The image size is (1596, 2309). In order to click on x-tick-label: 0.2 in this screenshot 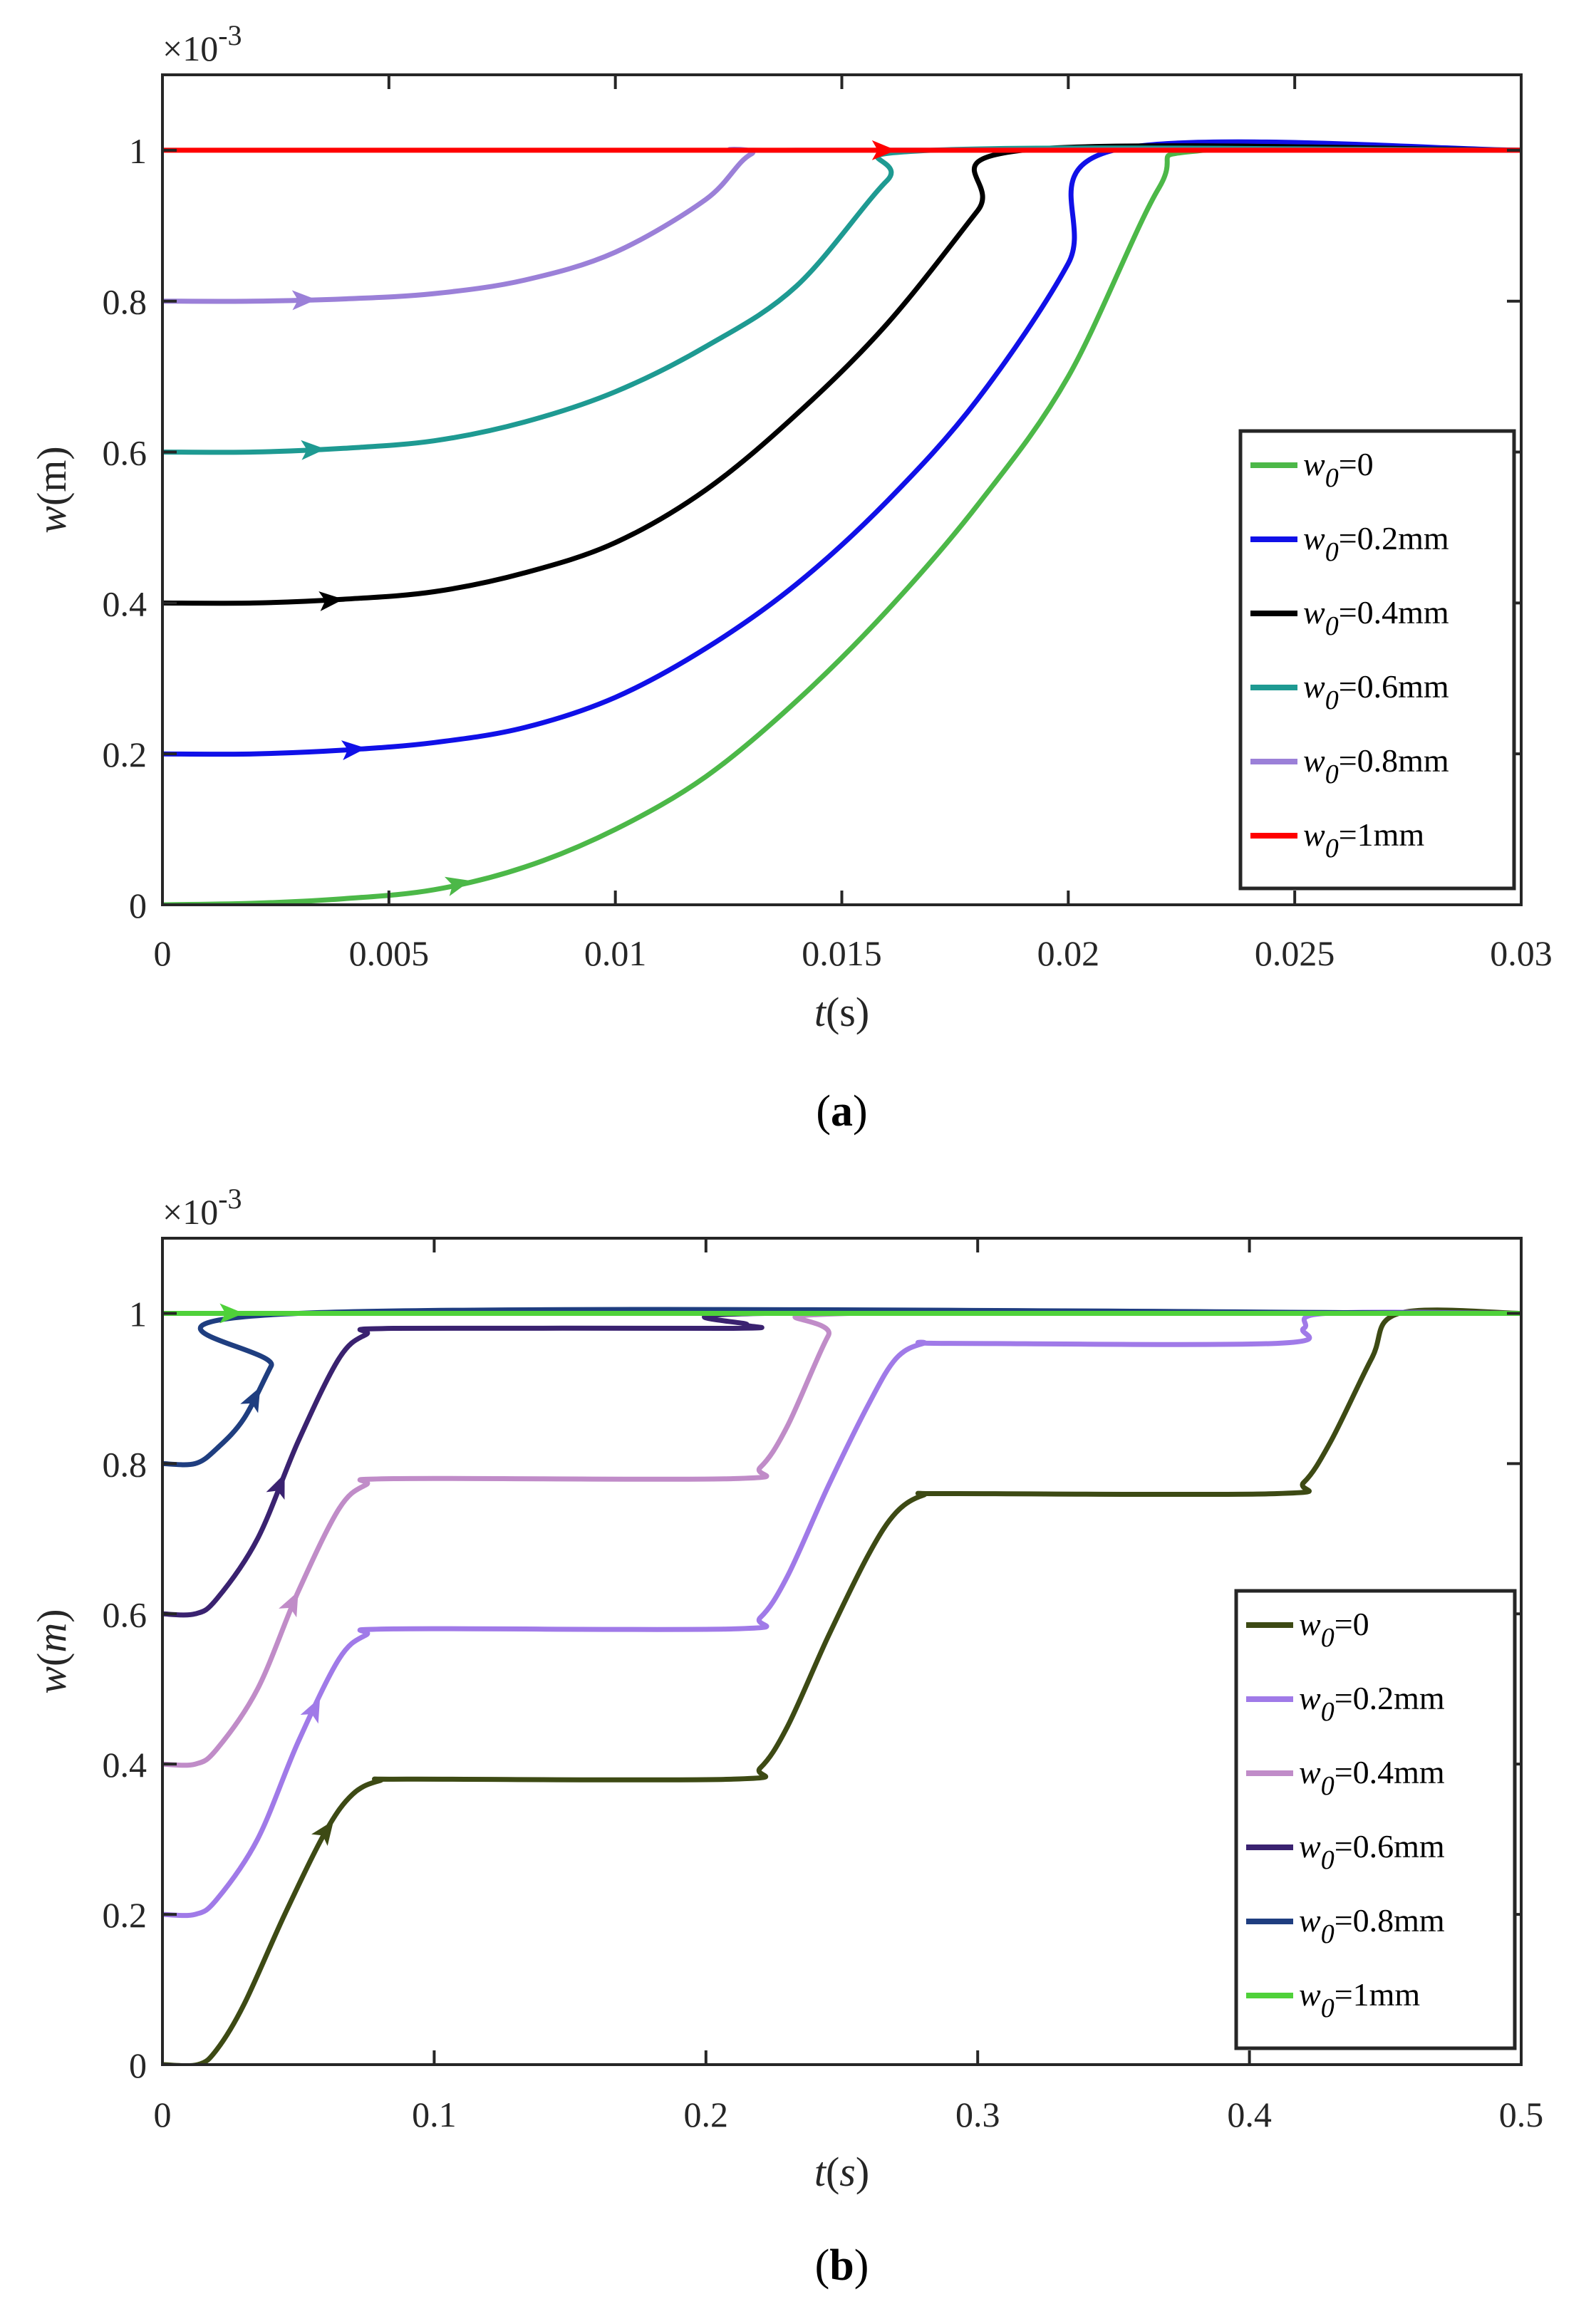, I will do `click(706, 2114)`.